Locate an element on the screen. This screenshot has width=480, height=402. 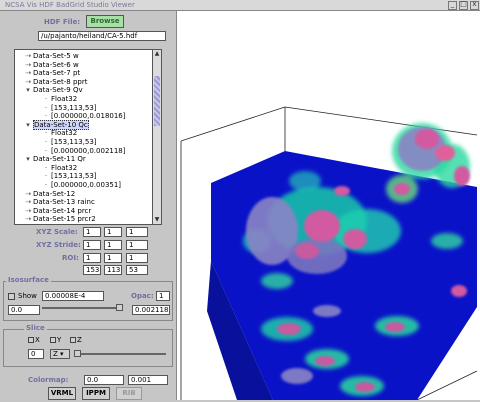
tree-item: ⇢ Data-Set-8 pprt is located at coordinates (55, 82).